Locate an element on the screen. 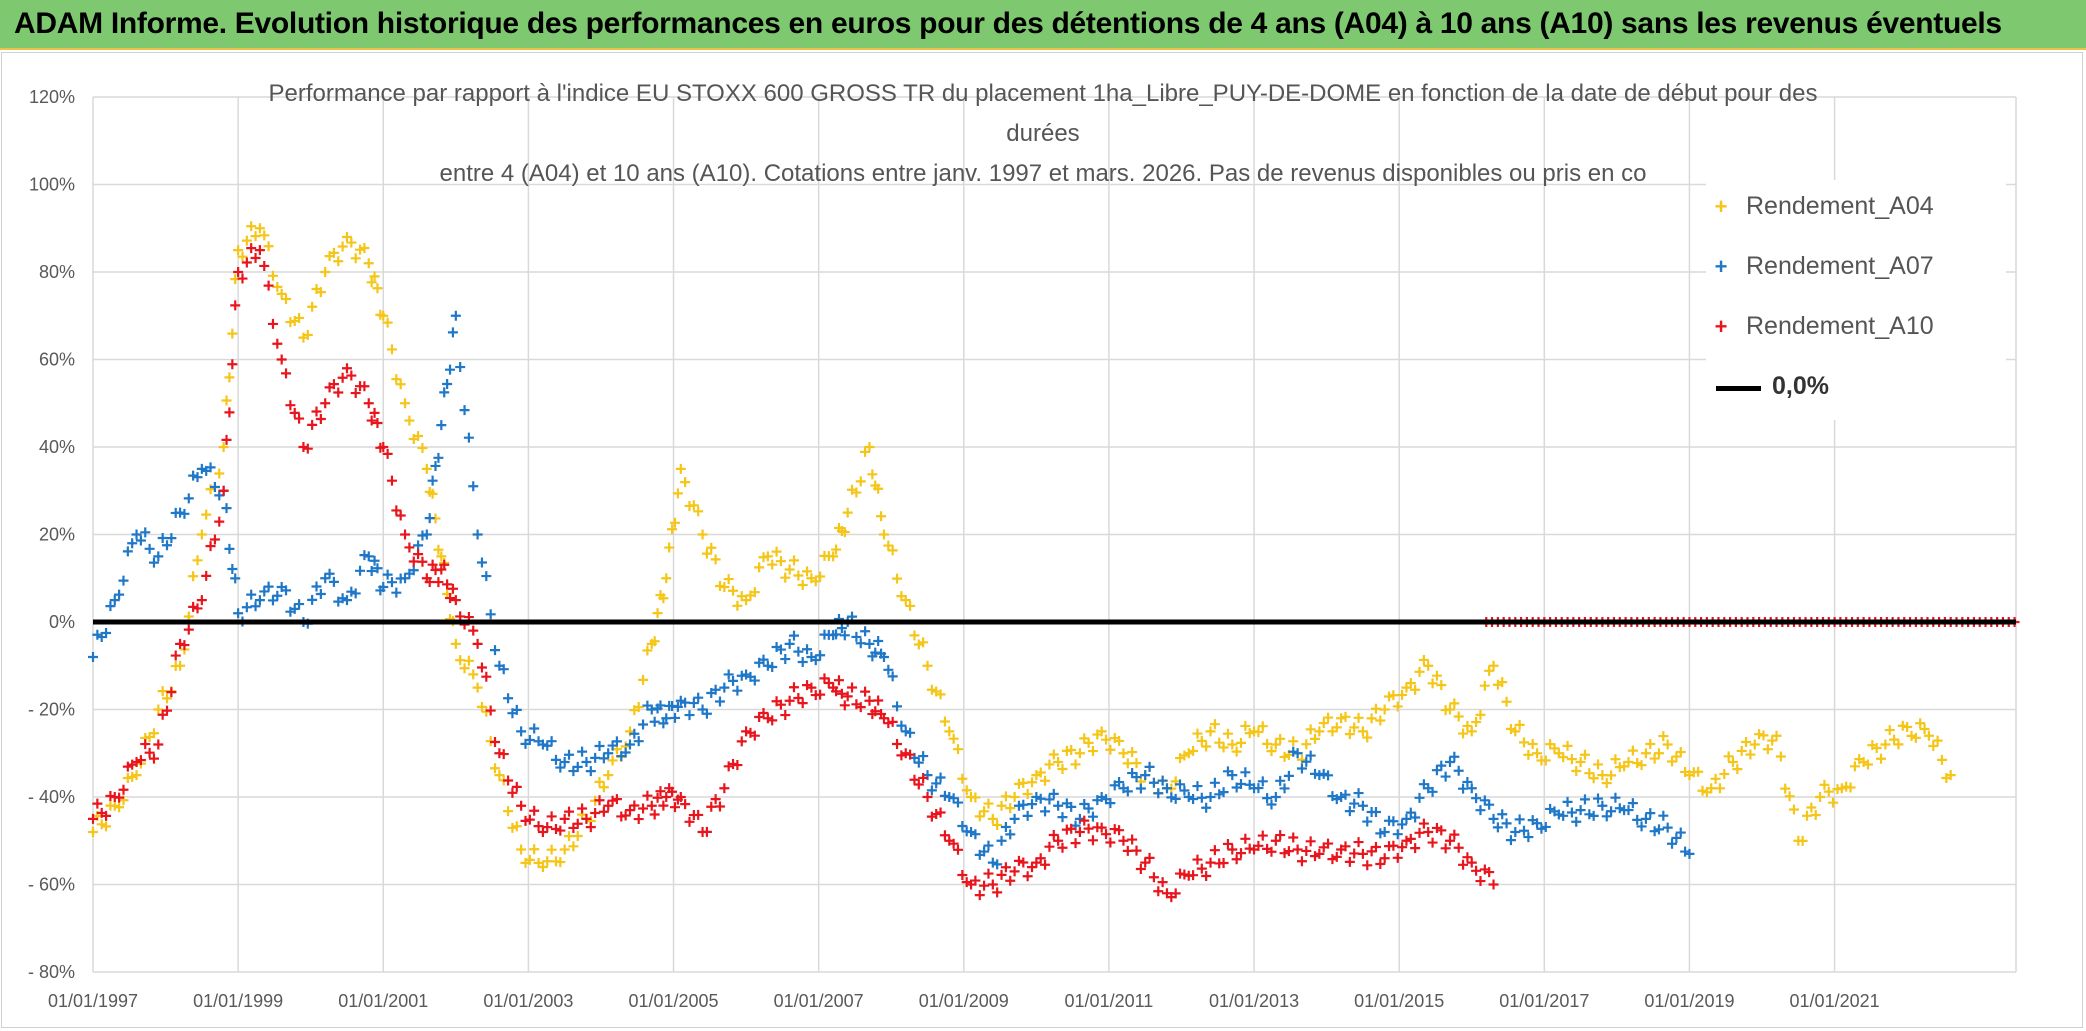 The image size is (2086, 1031). legend-item-a07: + Rendement_A07 is located at coordinates (1856, 268).